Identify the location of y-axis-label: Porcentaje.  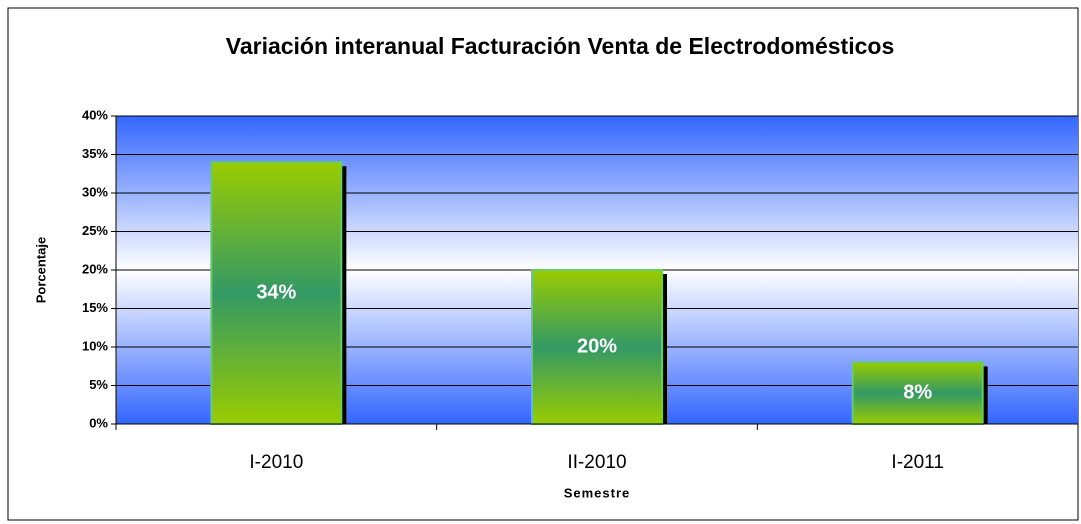
(40, 270).